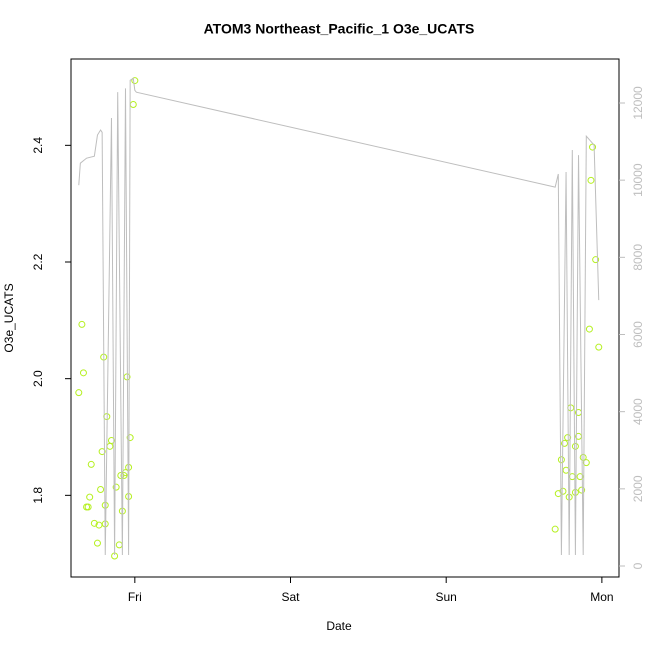  I want to click on x-axis-label: Date, so click(339, 626).